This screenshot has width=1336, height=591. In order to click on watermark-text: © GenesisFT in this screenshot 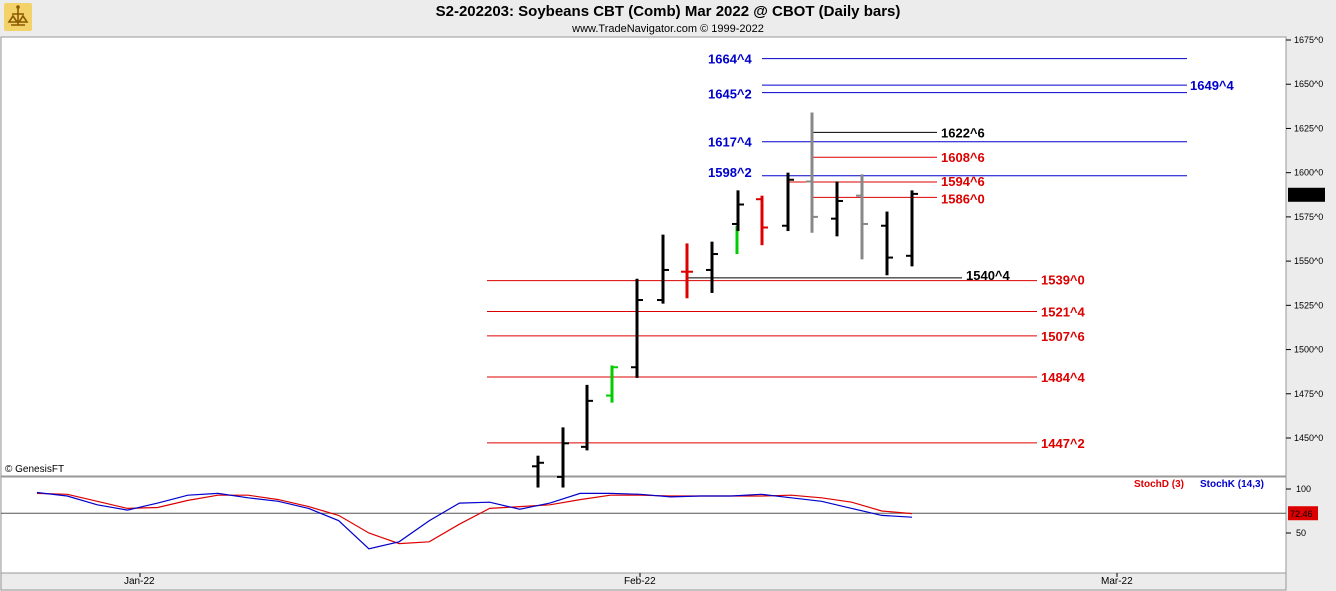, I will do `click(34, 469)`.